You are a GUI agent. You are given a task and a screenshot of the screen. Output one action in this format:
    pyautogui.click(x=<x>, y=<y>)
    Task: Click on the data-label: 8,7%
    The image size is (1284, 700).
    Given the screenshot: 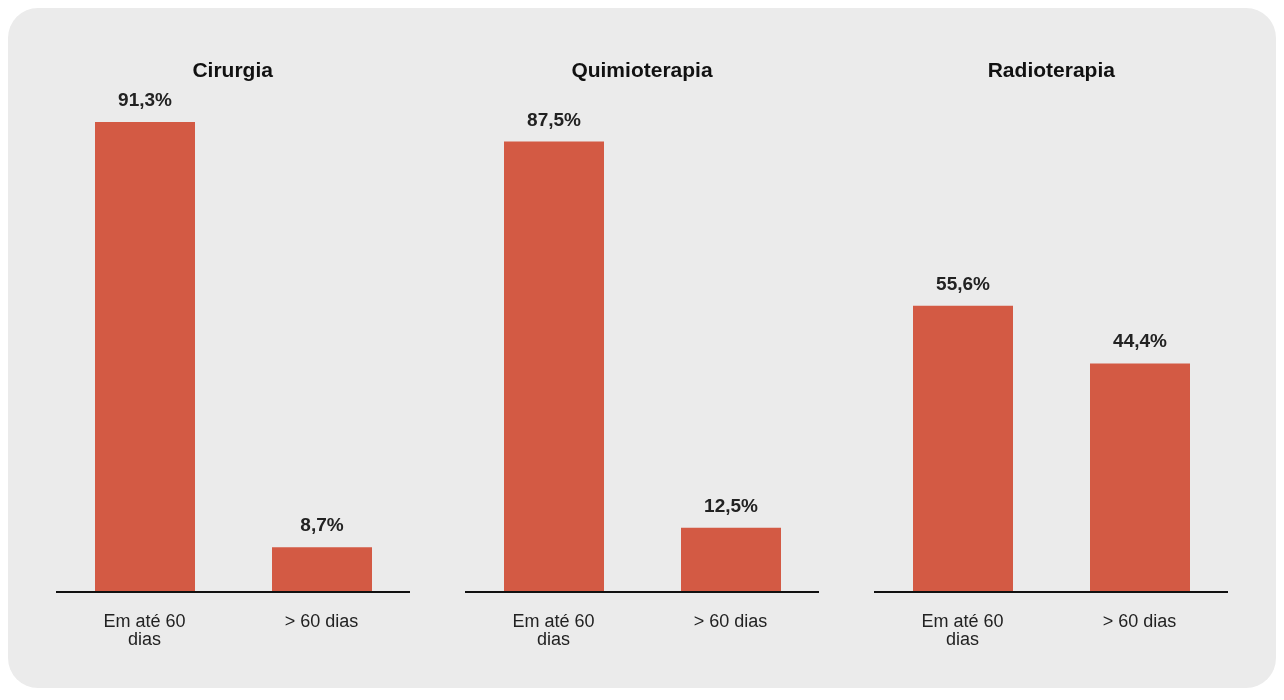 What is the action you would take?
    pyautogui.click(x=322, y=525)
    